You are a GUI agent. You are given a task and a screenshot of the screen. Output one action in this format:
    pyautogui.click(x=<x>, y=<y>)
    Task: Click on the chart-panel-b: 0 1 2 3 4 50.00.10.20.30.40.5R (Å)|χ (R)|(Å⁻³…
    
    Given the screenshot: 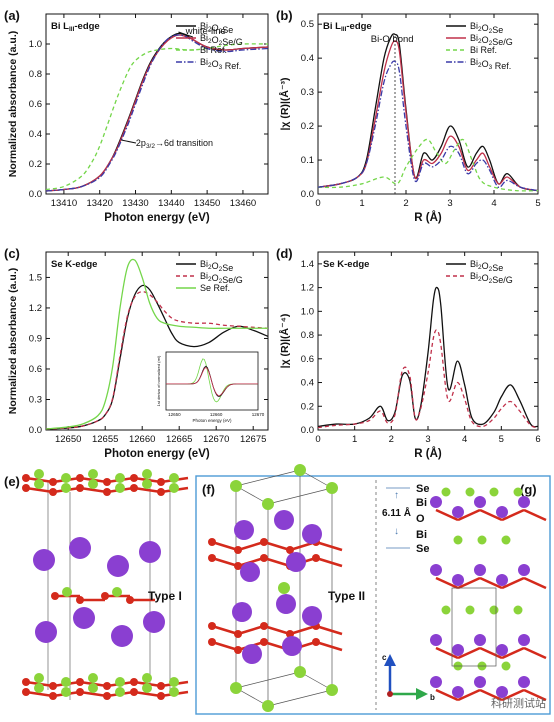 What is the action you would take?
    pyautogui.click(x=408, y=116)
    